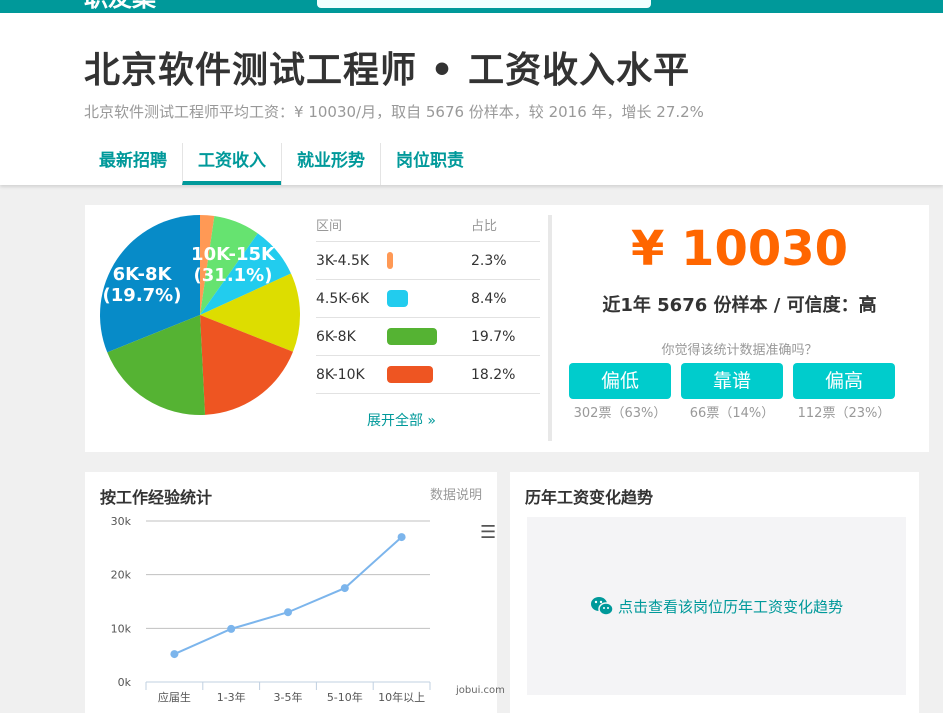 This screenshot has width=943, height=713. Describe the element at coordinates (488, 532) in the screenshot. I see `chart-menu-icon: ☰` at that location.